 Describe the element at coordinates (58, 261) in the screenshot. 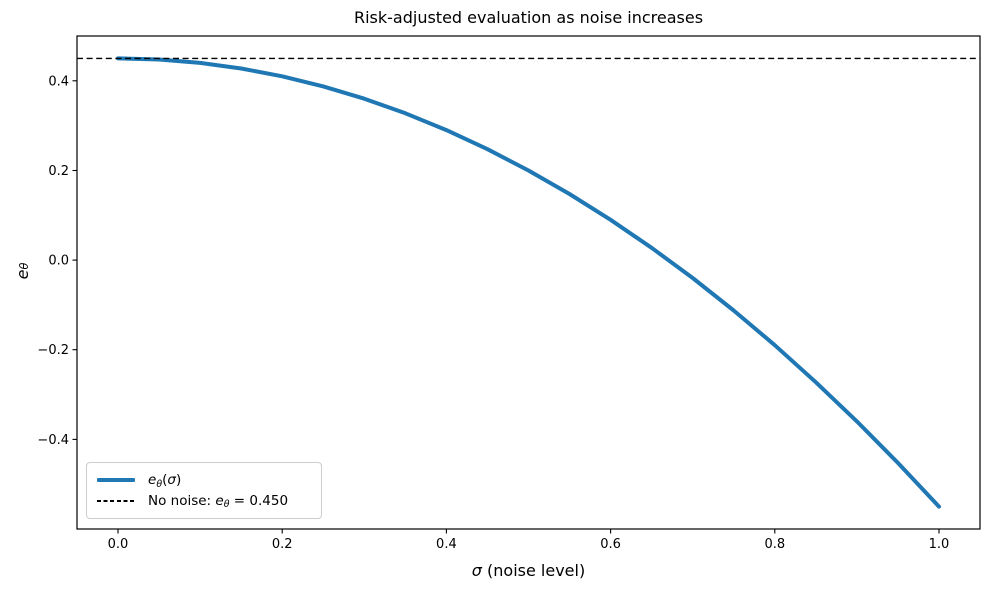

I see `y-tick-label: 0.0` at that location.